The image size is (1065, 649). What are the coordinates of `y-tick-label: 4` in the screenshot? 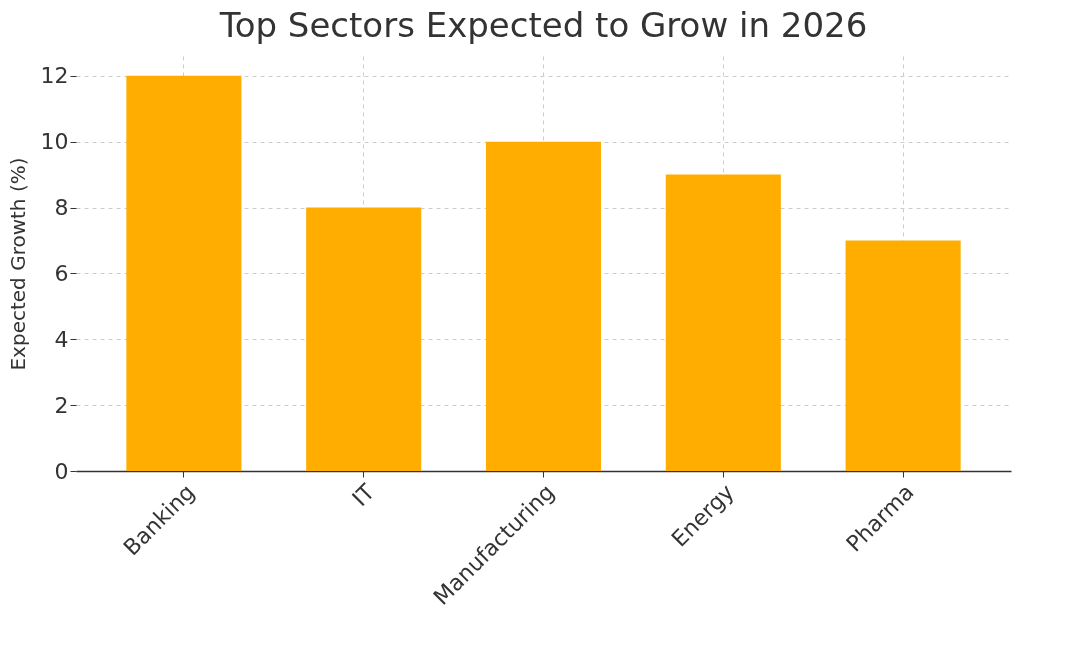 It's located at (61, 339).